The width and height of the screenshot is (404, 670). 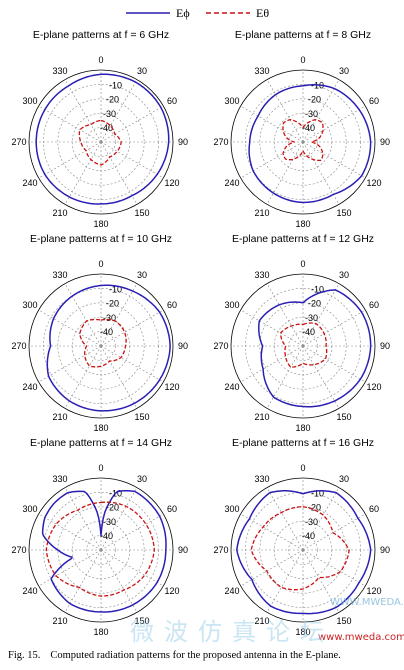 What do you see at coordinates (101, 35) in the screenshot?
I see `chart-title-1: E-plane patterns at f = 6 GHz` at bounding box center [101, 35].